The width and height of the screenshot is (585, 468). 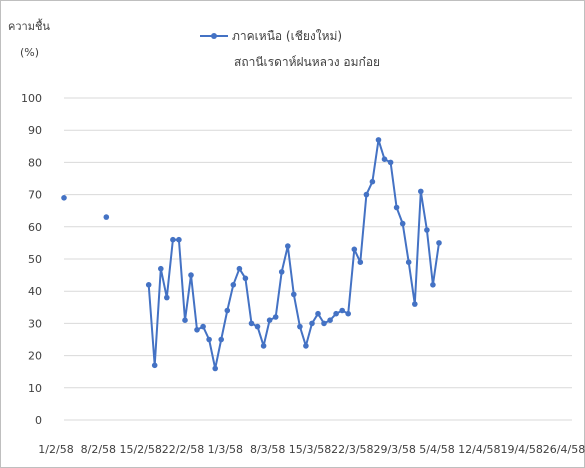 I want to click on y-tick-label: 10, so click(x=35, y=388).